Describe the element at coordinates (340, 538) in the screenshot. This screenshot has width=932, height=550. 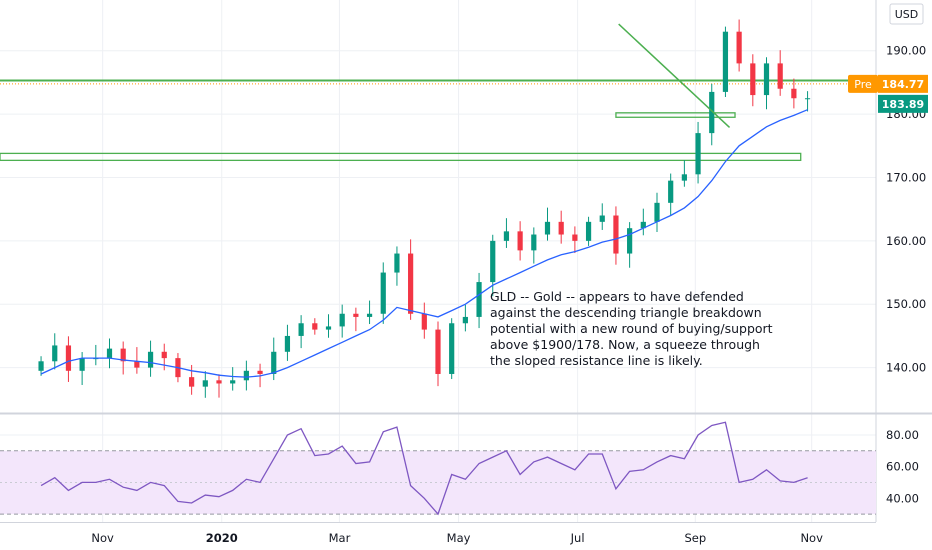
I see `time-tick-label: Mar` at that location.